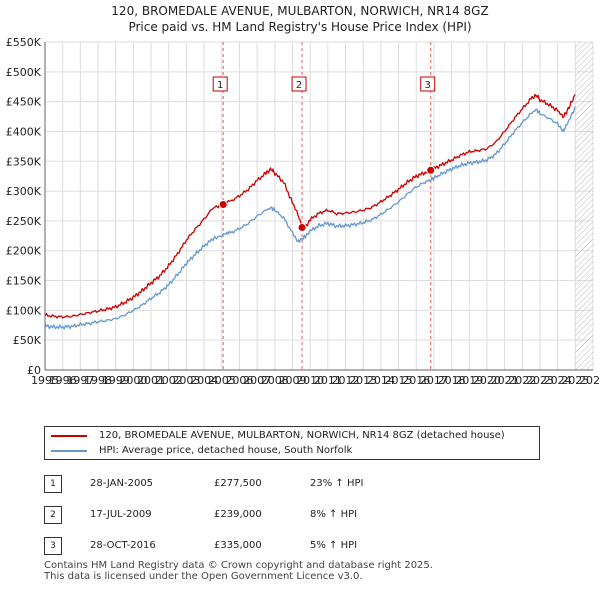 This screenshot has width=600, height=590. Describe the element at coordinates (584, 206) in the screenshot. I see `forecast-hatch` at that location.